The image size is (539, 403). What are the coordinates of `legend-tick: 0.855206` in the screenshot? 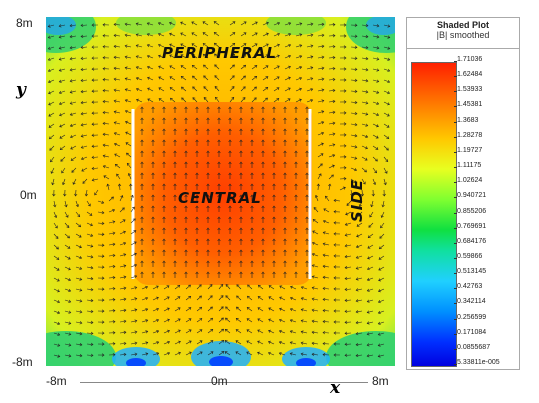 It's located at (470, 211).